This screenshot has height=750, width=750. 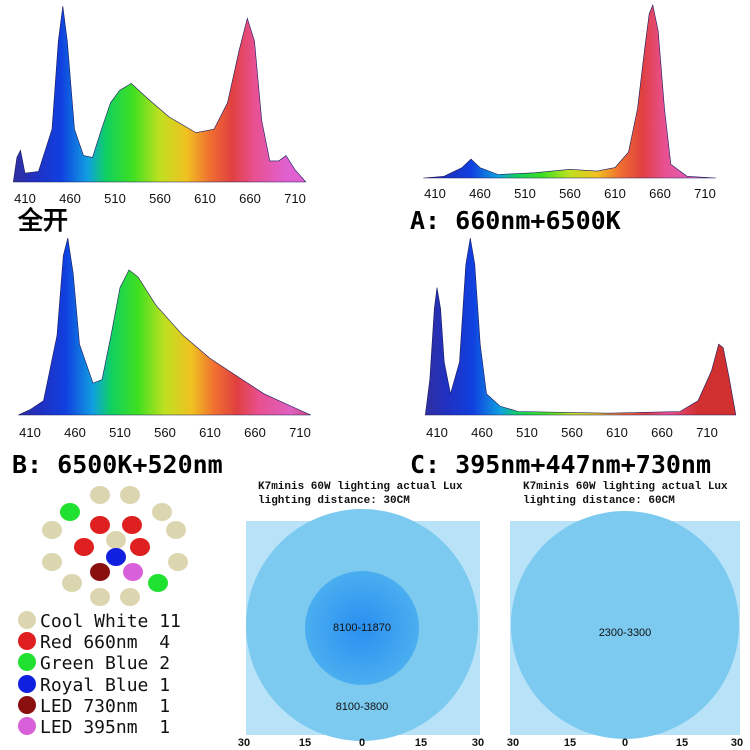 I want to click on legend-label: Royal Blue 1, so click(x=105, y=685).